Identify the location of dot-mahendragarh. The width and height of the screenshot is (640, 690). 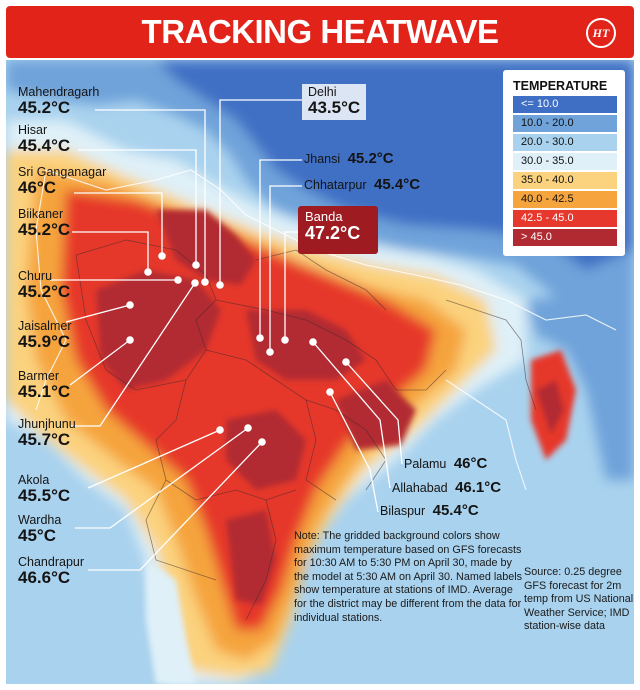
(205, 282).